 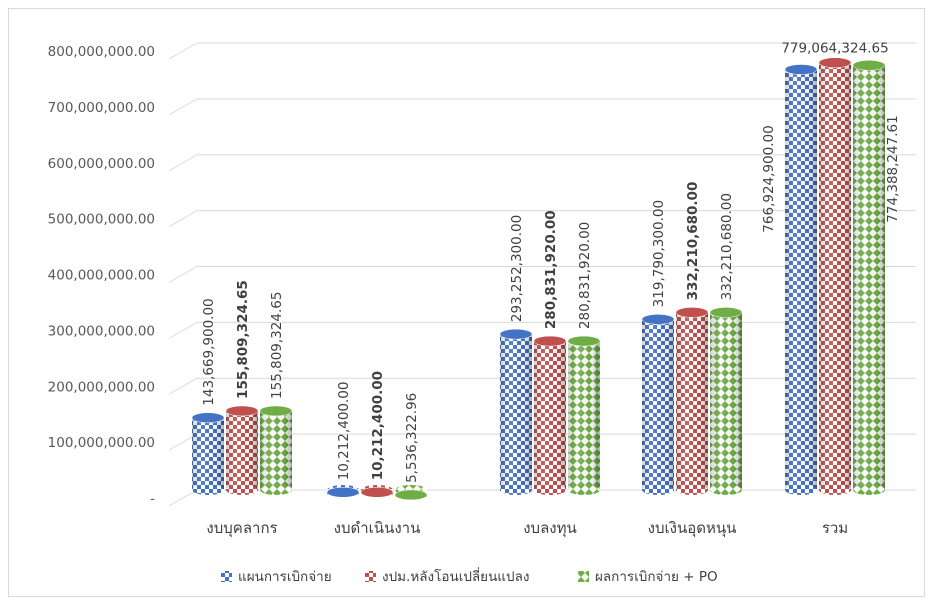 What do you see at coordinates (241, 528) in the screenshot?
I see `category-label: งบบุคลากร` at bounding box center [241, 528].